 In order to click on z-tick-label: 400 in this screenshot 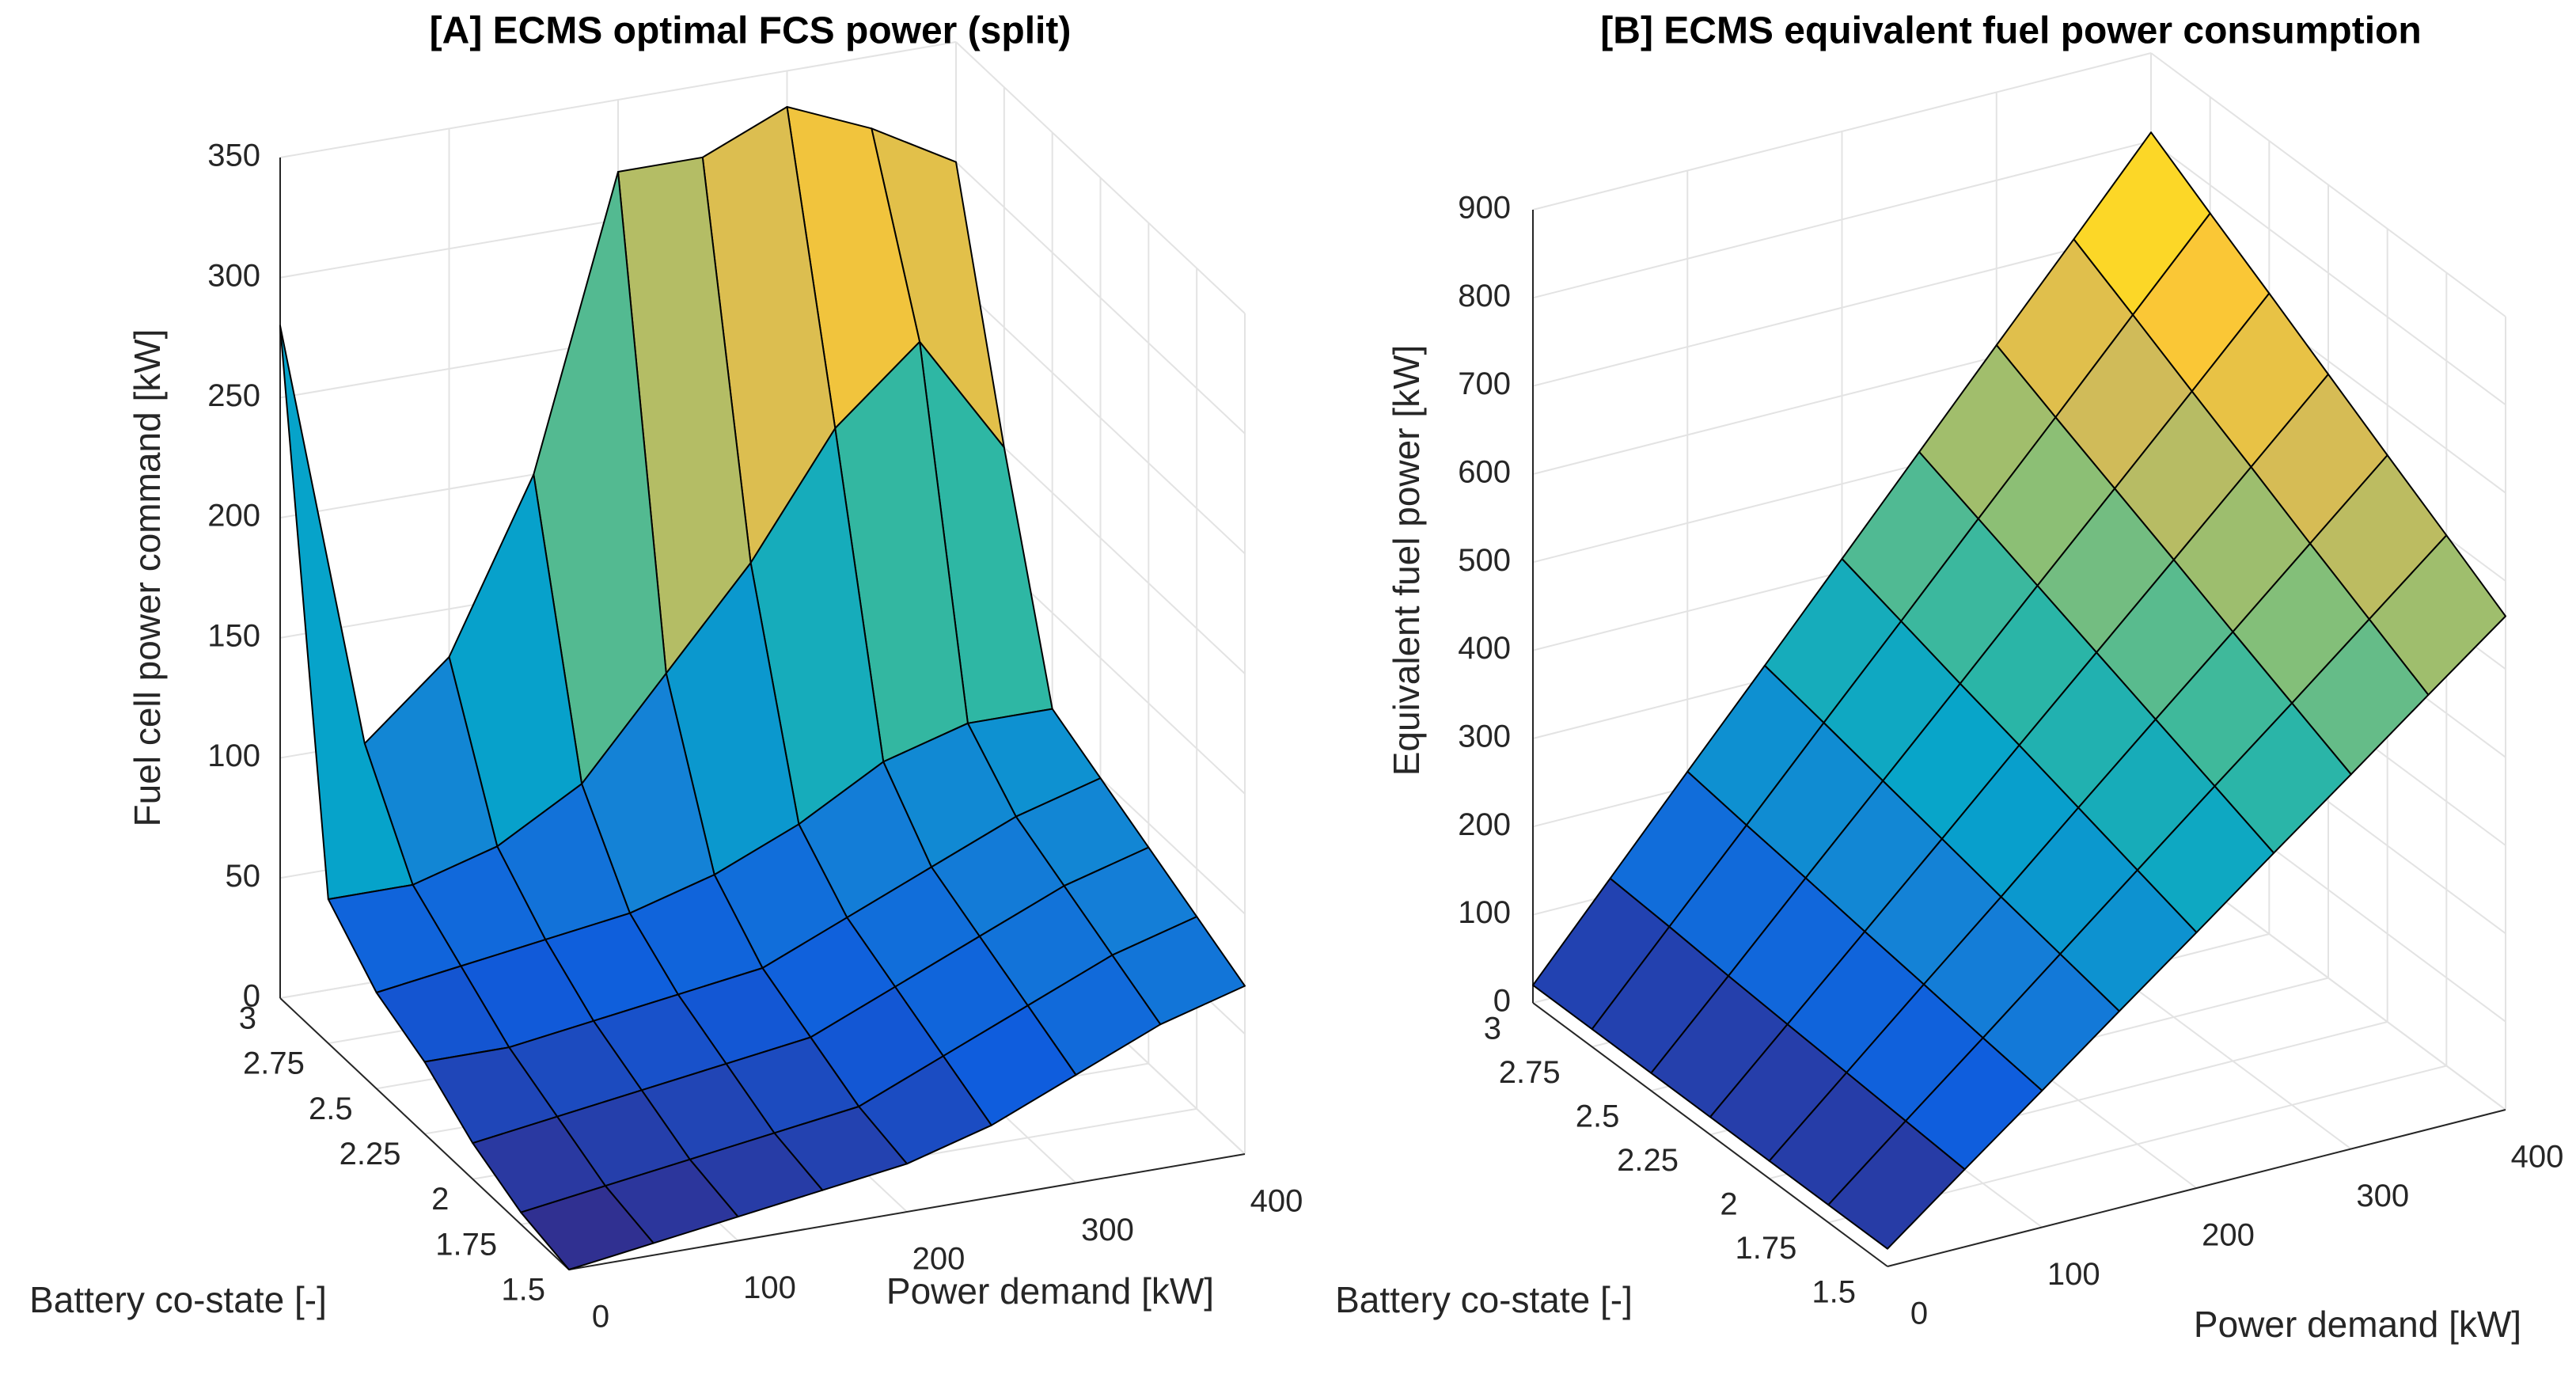, I will do `click(1484, 648)`.